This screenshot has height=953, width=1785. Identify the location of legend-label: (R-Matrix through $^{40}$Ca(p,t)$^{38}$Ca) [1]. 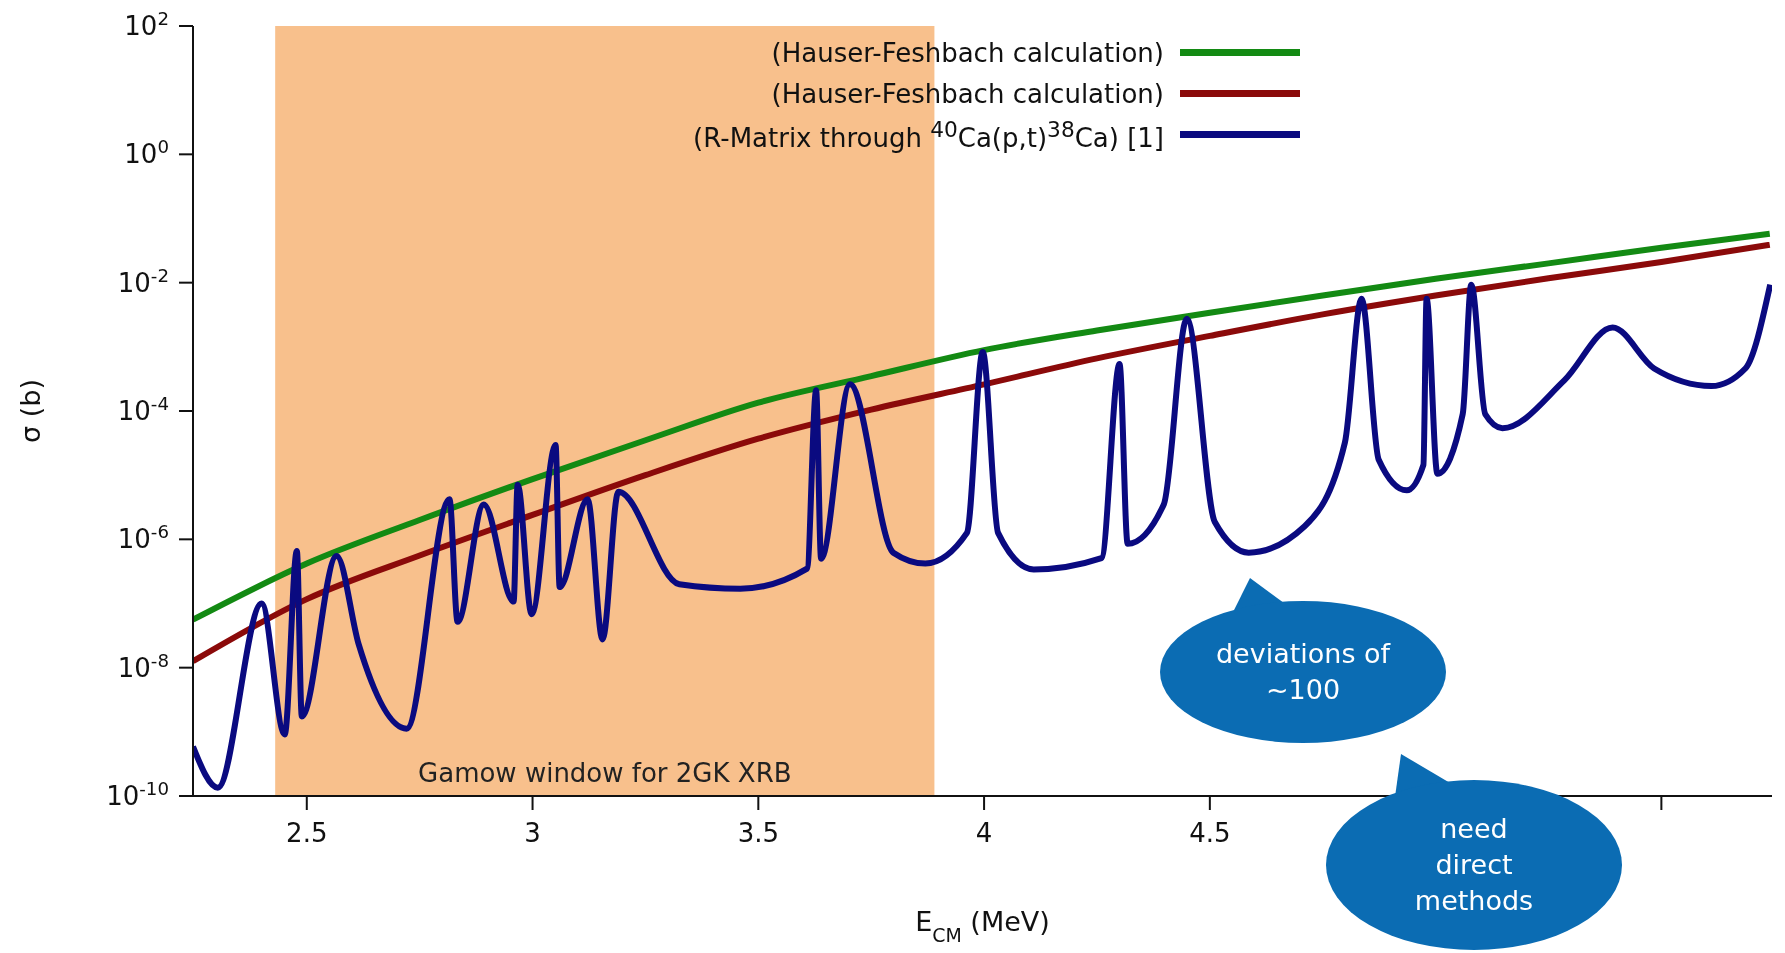
(928, 134).